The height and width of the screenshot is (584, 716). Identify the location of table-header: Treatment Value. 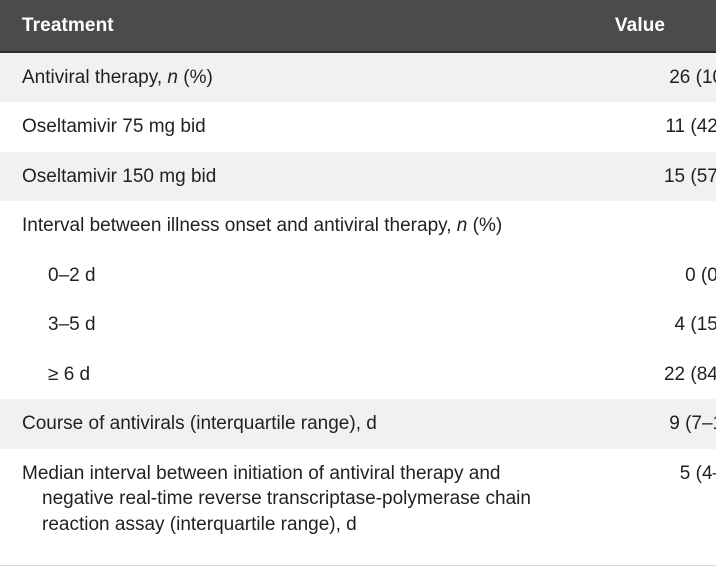
(358, 26).